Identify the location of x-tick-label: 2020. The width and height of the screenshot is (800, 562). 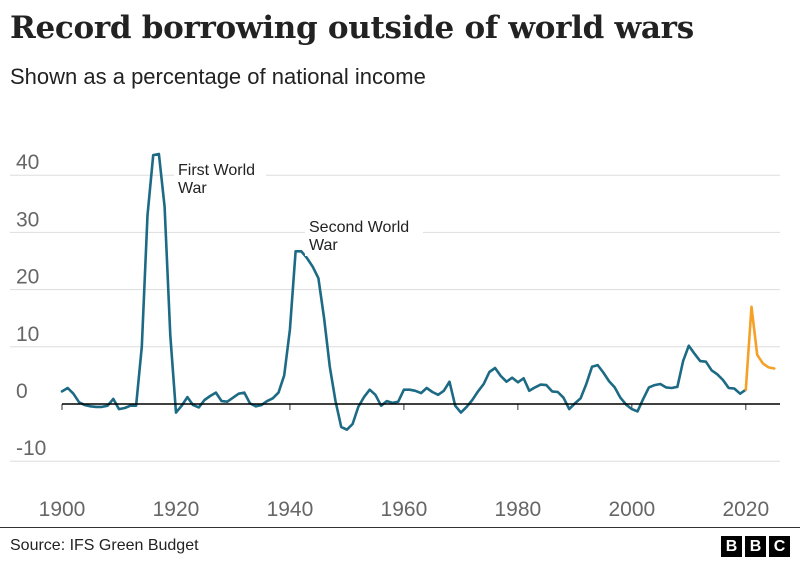
(745, 509).